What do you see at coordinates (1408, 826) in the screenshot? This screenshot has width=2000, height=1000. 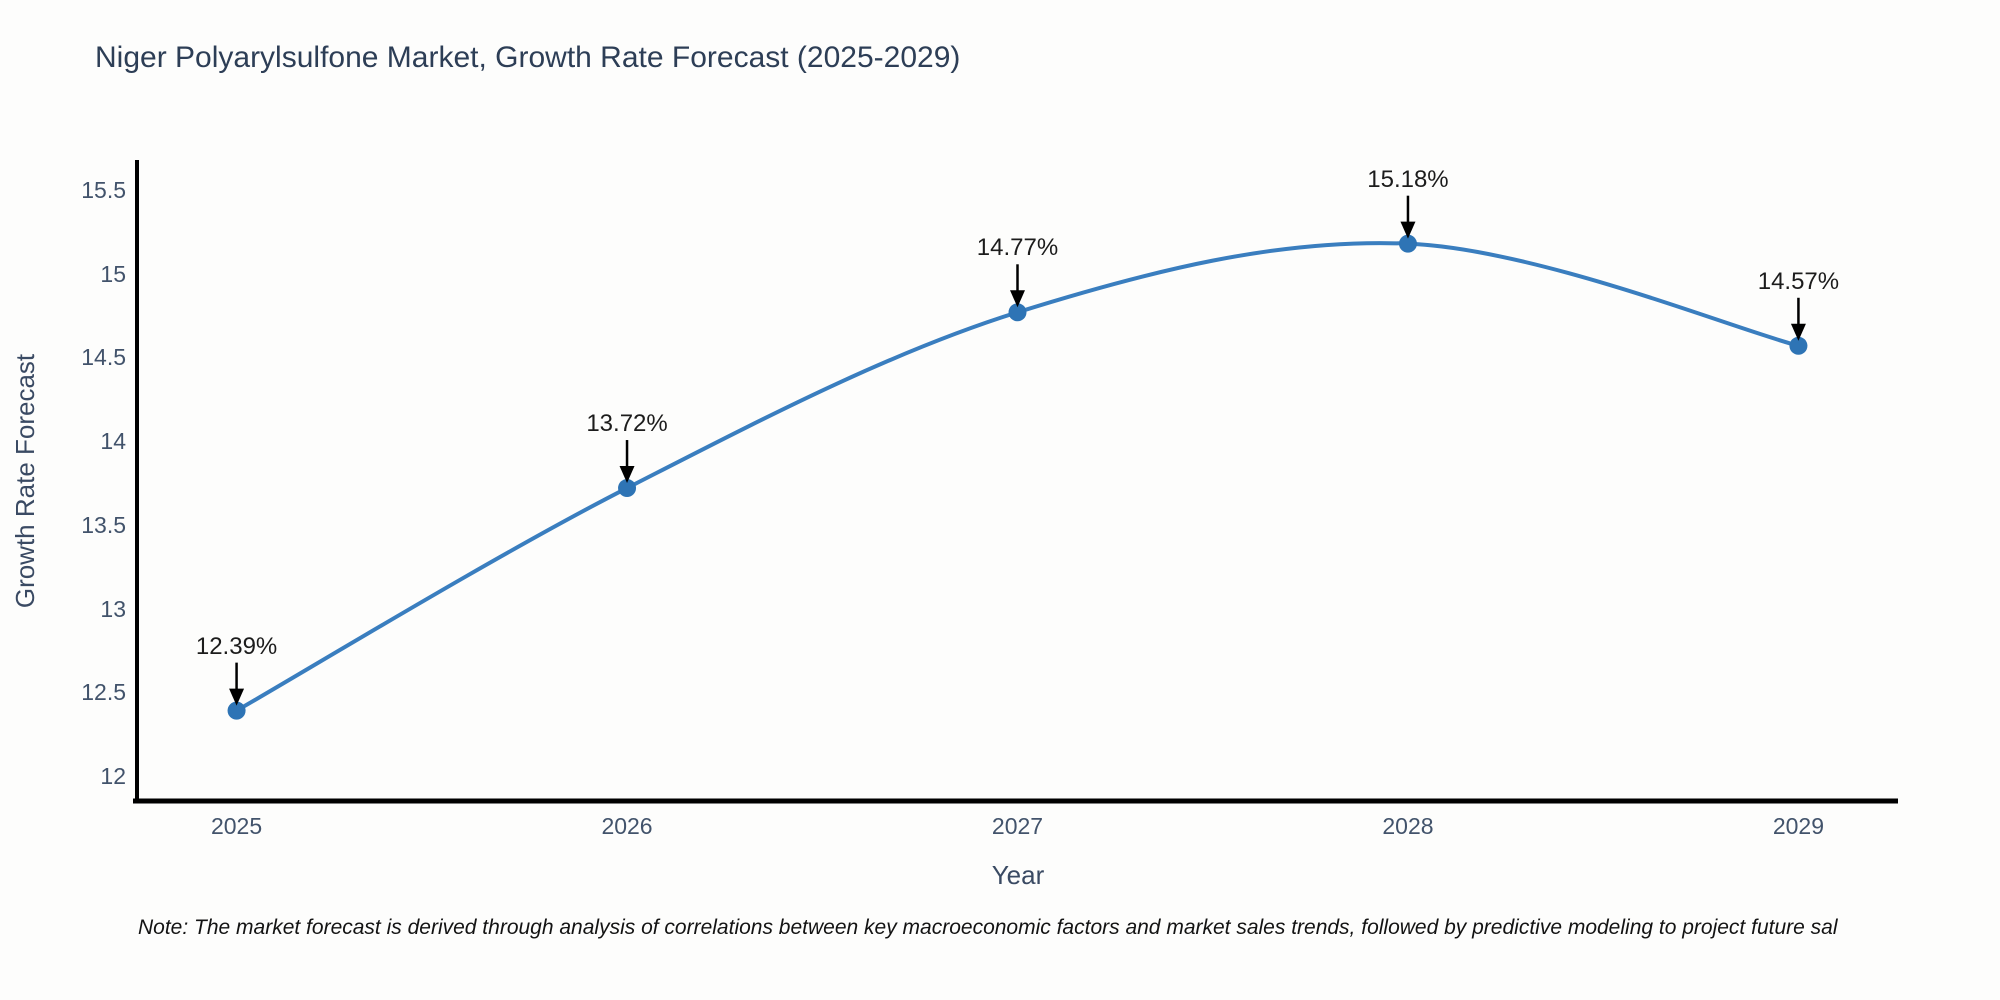 I see `x-tick-2028: 2028` at bounding box center [1408, 826].